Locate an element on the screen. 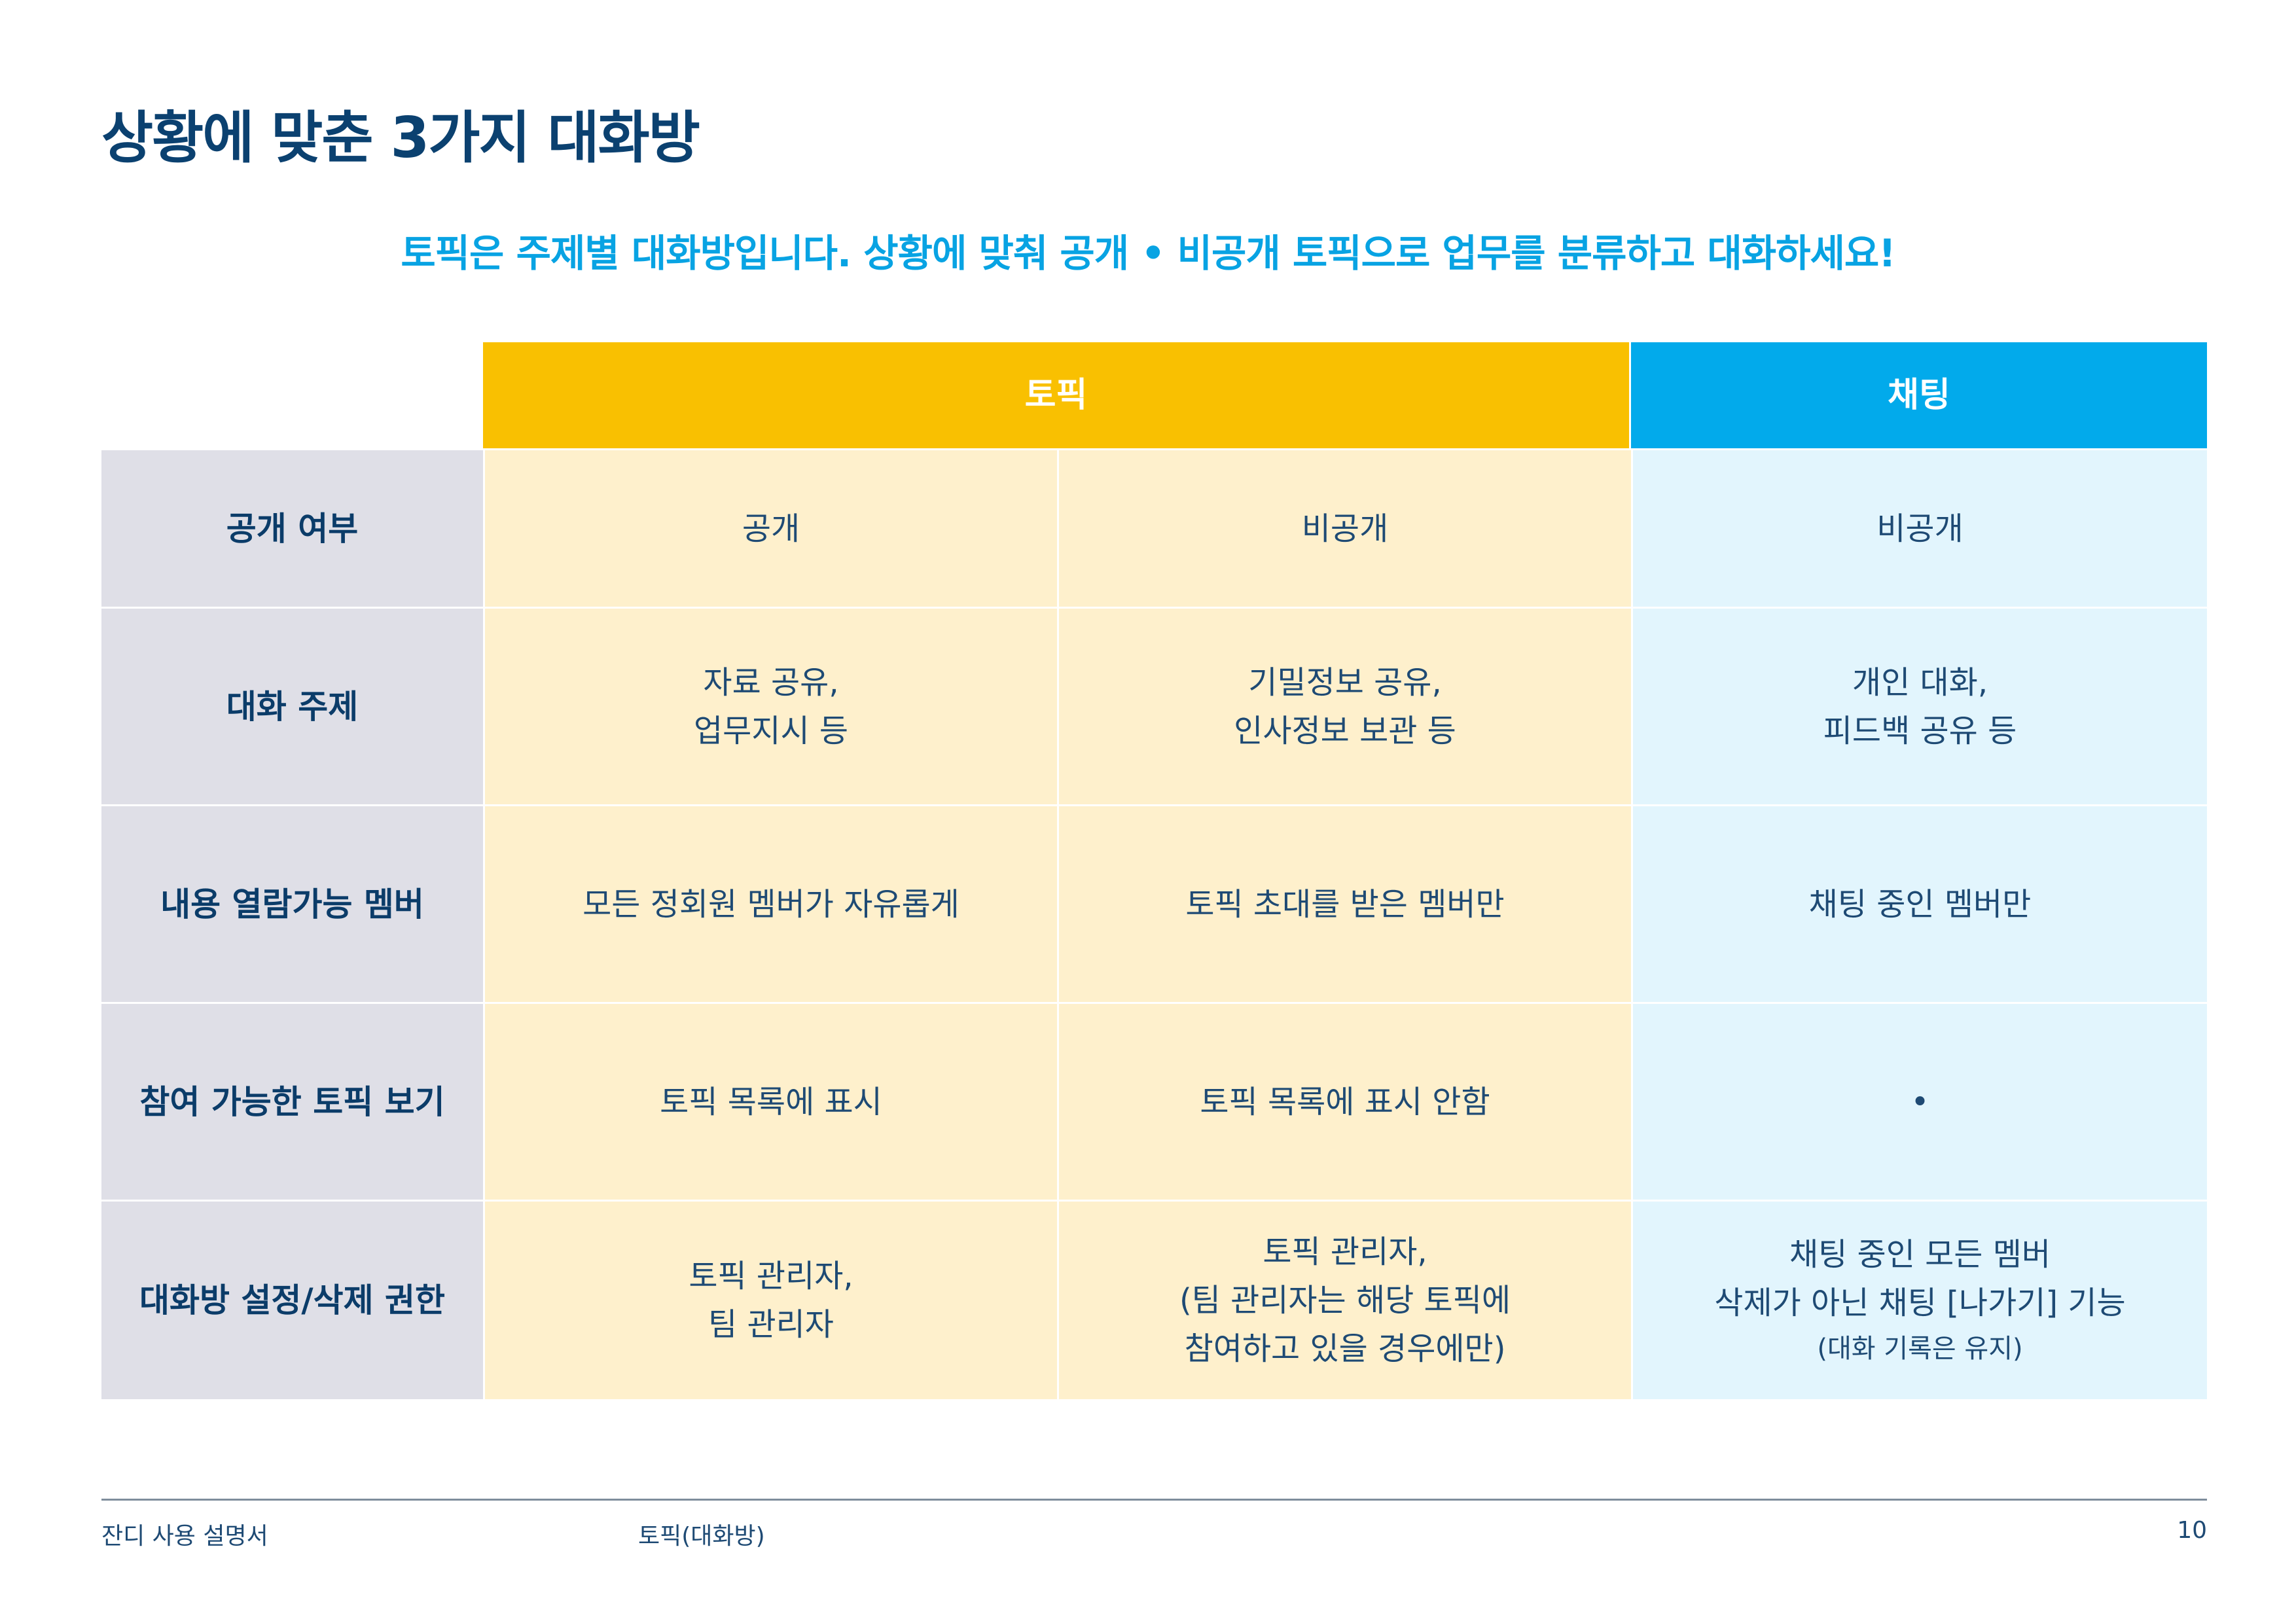 The image size is (2296, 1623). row-label: 대화 주제 is located at coordinates (292, 705).